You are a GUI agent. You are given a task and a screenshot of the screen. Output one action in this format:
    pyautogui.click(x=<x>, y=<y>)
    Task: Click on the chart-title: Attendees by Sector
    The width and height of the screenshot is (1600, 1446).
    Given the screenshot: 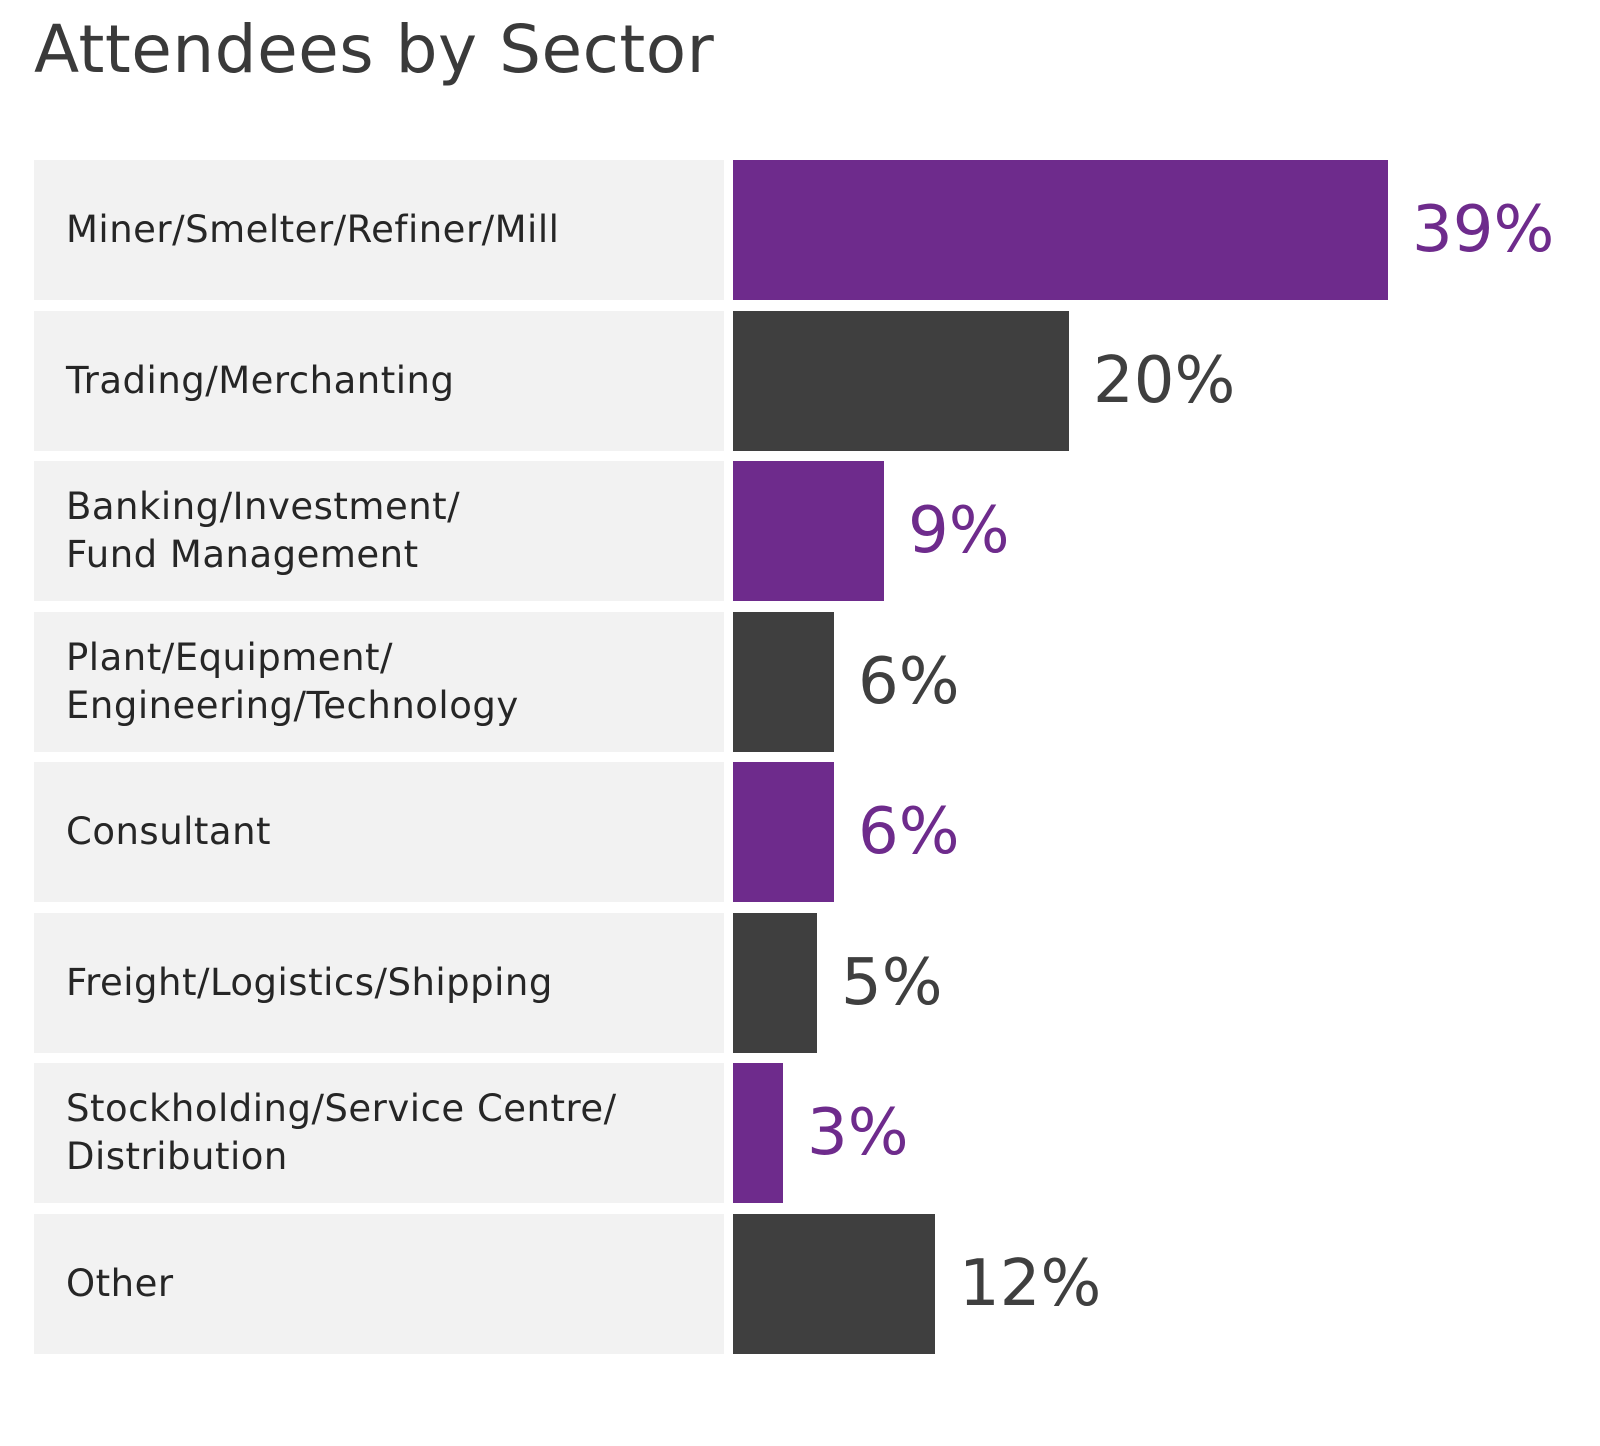 What is the action you would take?
    pyautogui.click(x=374, y=49)
    